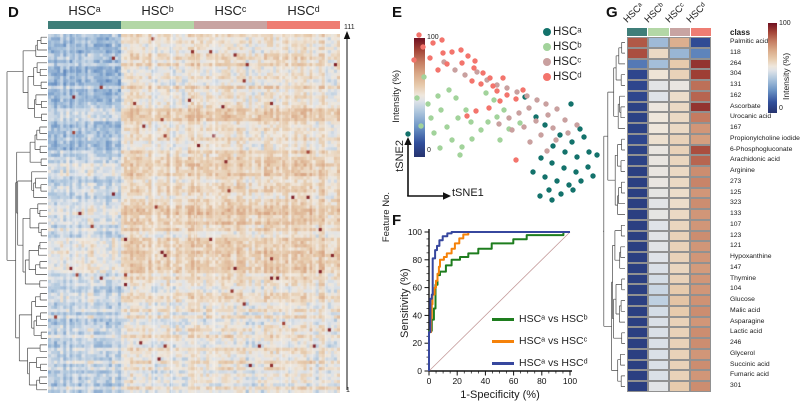 Image resolution: width=804 pixels, height=411 pixels. I want to click on legend-label: HSCᵃ vs HSCᶜ, so click(553, 341).